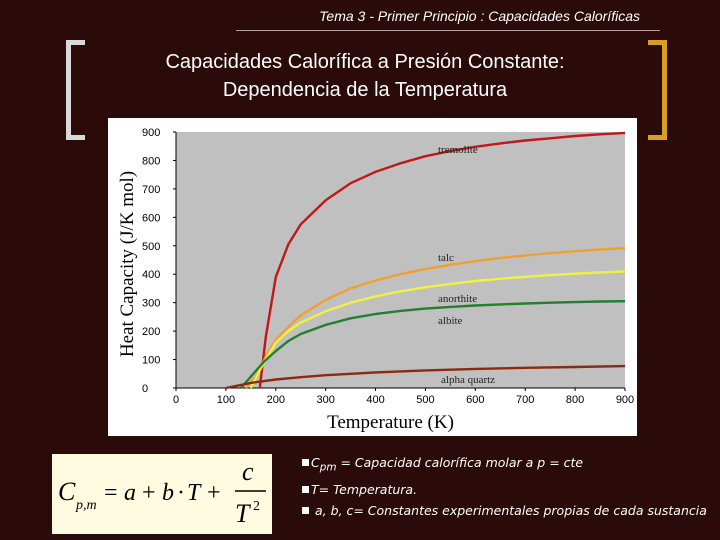 The width and height of the screenshot is (720, 540). Describe the element at coordinates (67, 491) in the screenshot. I see `svg-text: C` at that location.